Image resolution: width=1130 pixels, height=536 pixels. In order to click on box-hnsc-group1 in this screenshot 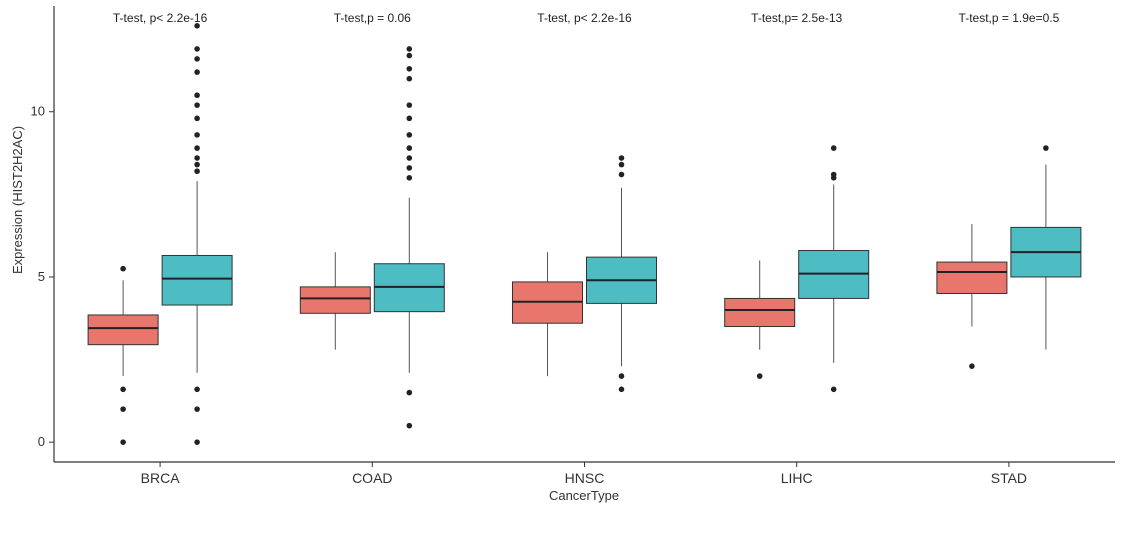, I will do `click(547, 314)`.